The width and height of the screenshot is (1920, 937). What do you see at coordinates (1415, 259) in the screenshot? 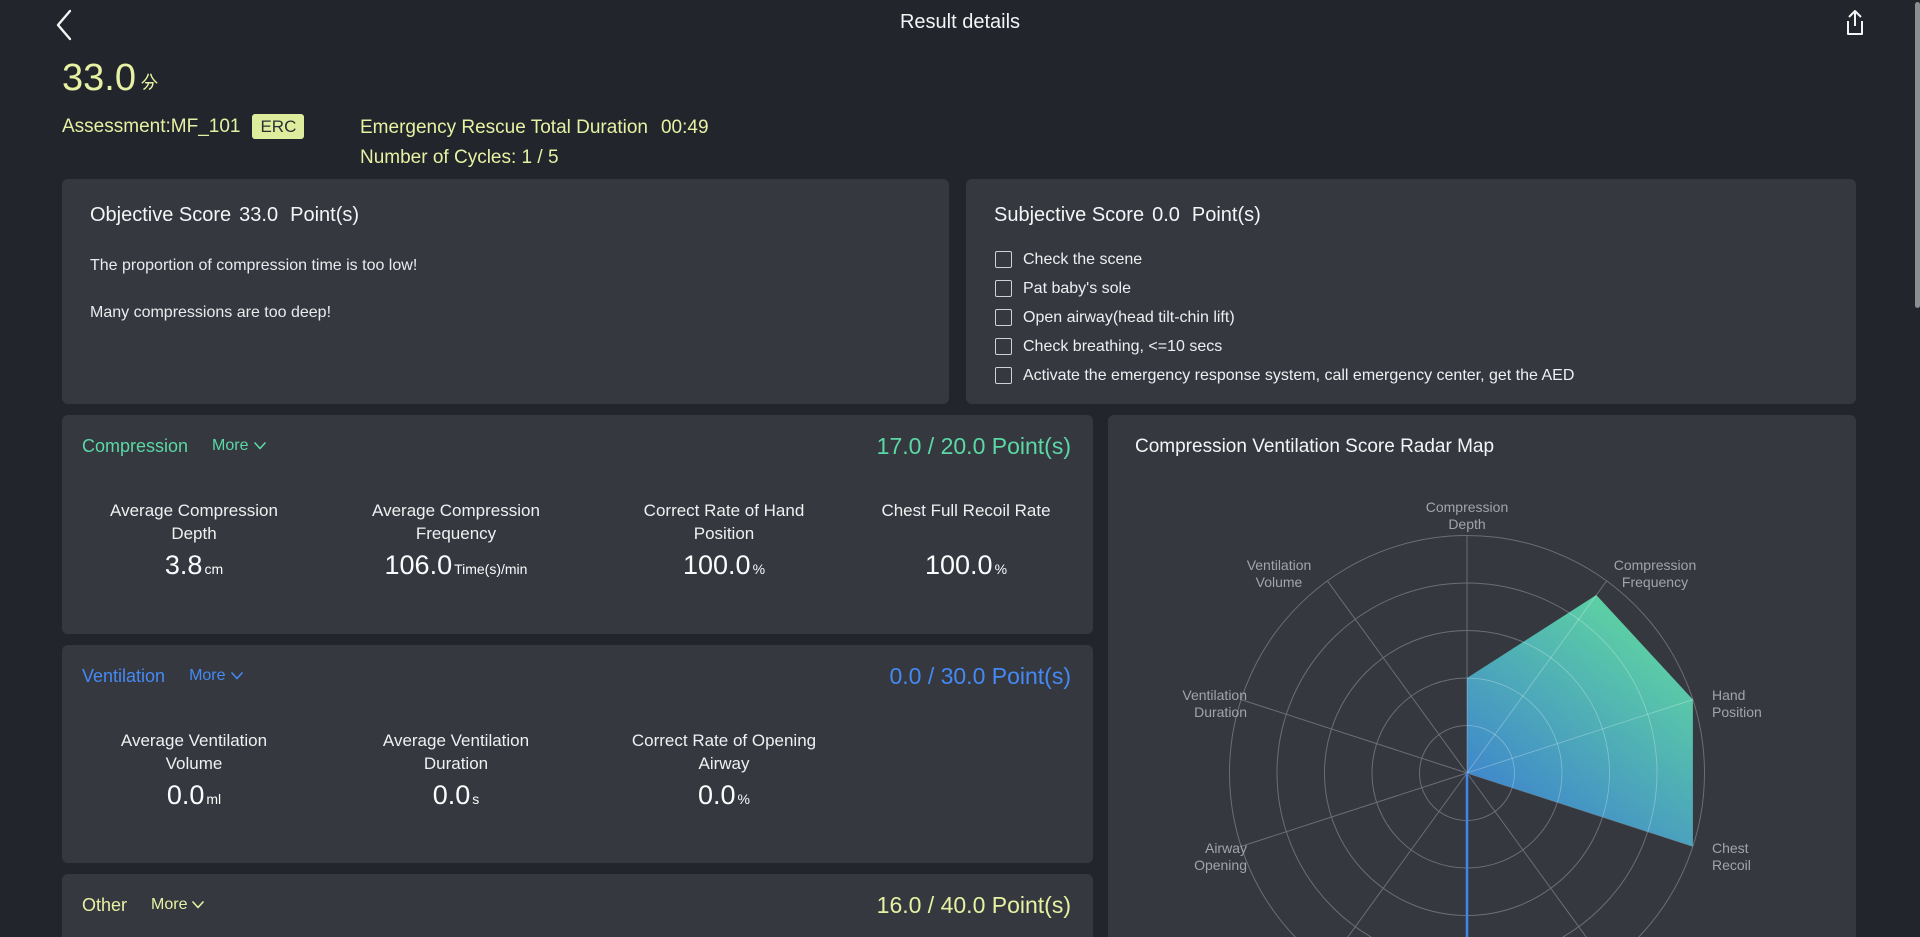
I see `checklist-item: Check the scene` at bounding box center [1415, 259].